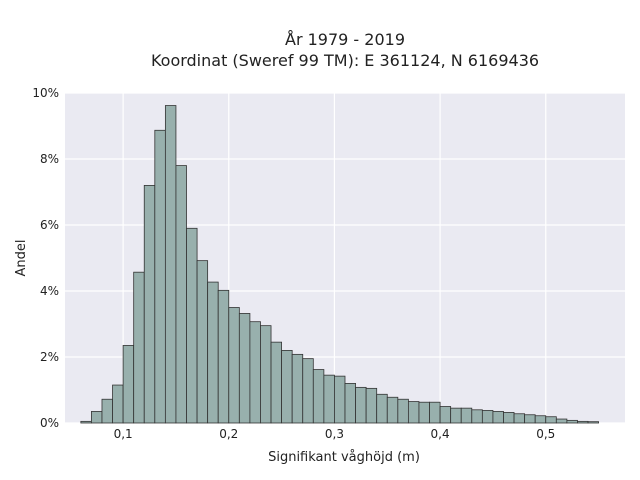 The image size is (640, 480). Describe the element at coordinates (49, 357) in the screenshot. I see `y-tick-label: 2%` at that location.